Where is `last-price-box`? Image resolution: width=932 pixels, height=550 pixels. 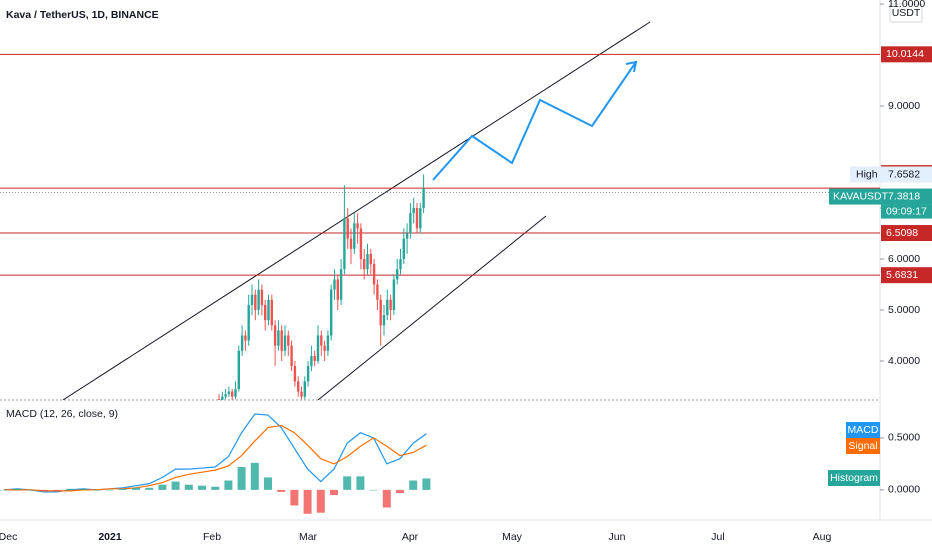 last-price-box is located at coordinates (880, 196).